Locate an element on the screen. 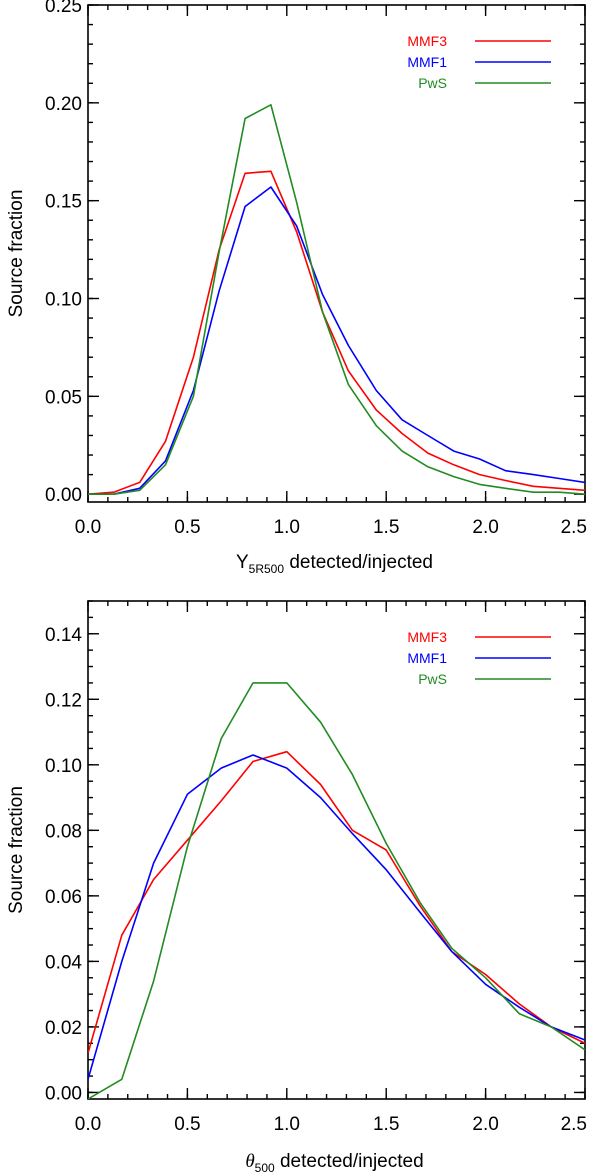 The width and height of the screenshot is (600, 1174). x-axis-title-subscript: 5R500 is located at coordinates (267, 569).